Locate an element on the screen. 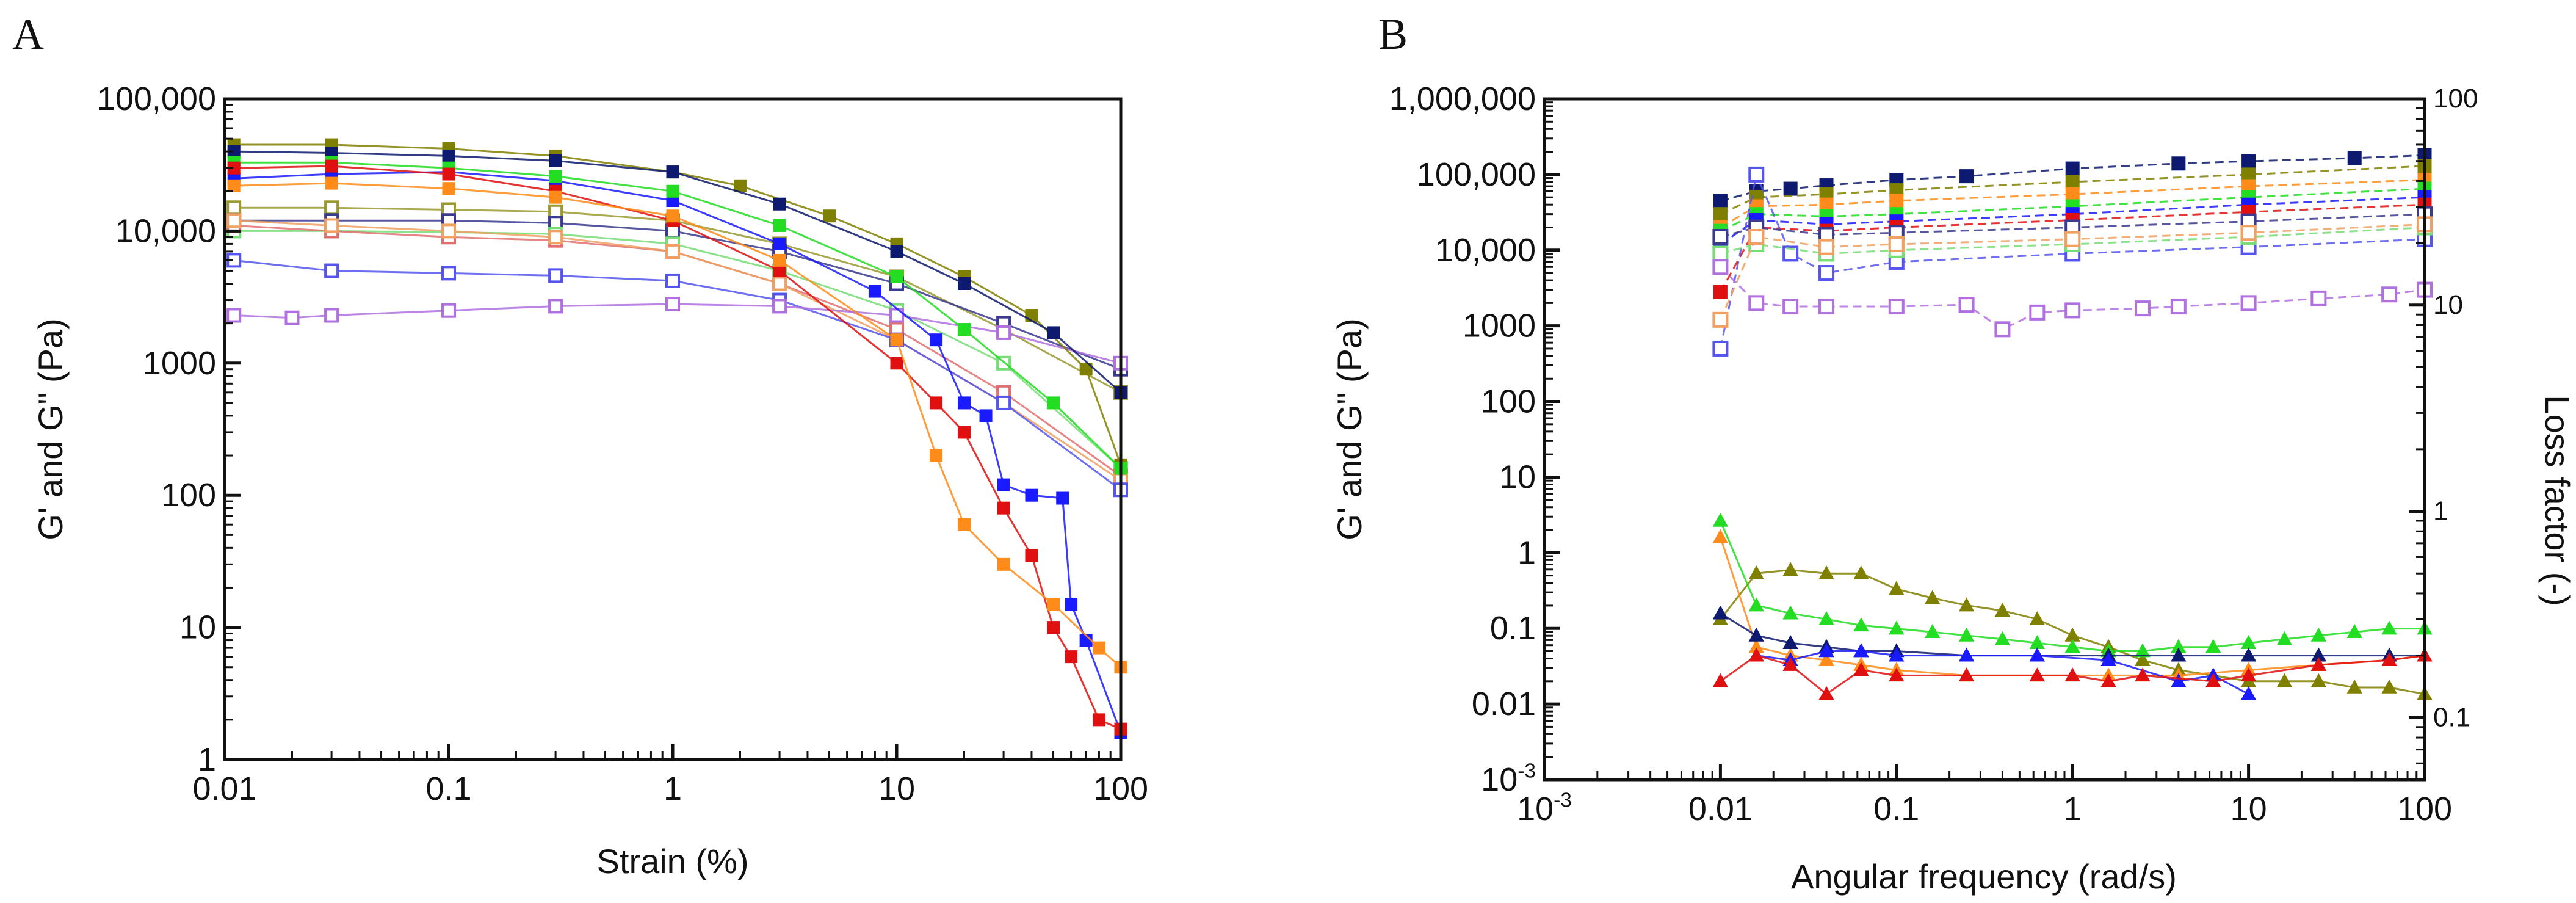 The image size is (2576, 903). panel-b-y-tick-label: 10 is located at coordinates (1517, 477).